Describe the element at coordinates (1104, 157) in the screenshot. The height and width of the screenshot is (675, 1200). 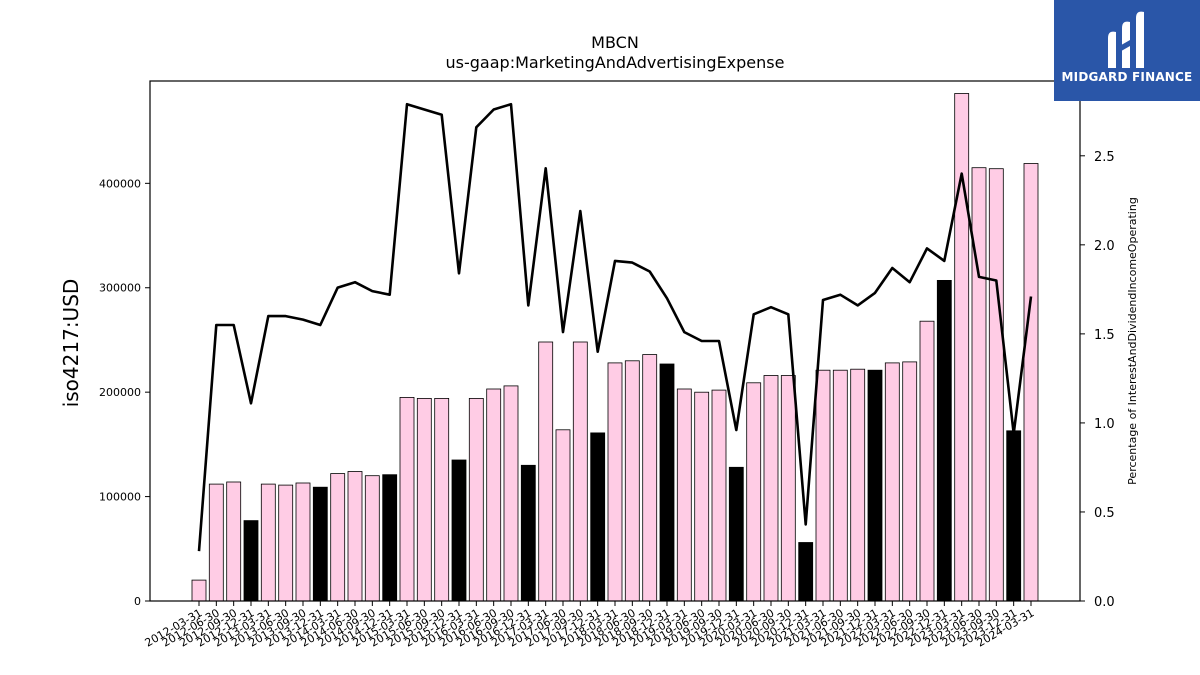
I see `y2-tick-label: 2.5` at that location.